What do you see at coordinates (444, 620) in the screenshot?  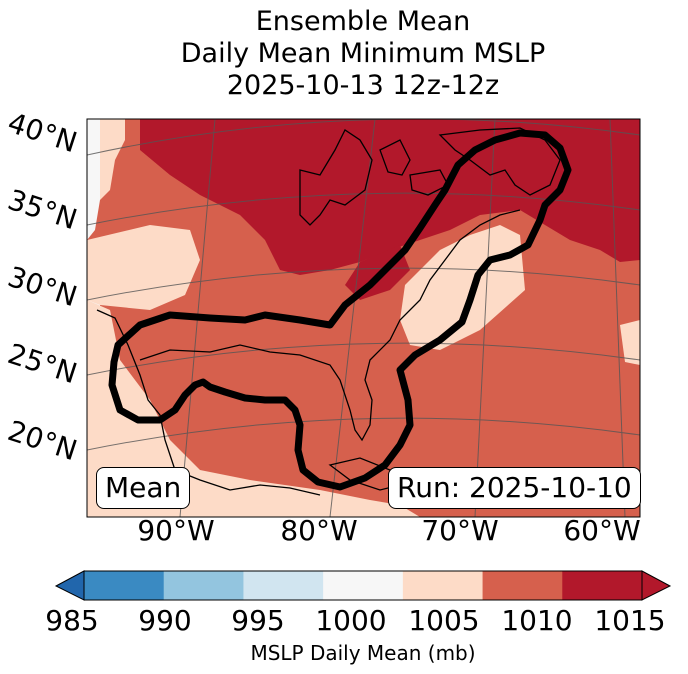 I see `colorbar-tick-label: 1005` at bounding box center [444, 620].